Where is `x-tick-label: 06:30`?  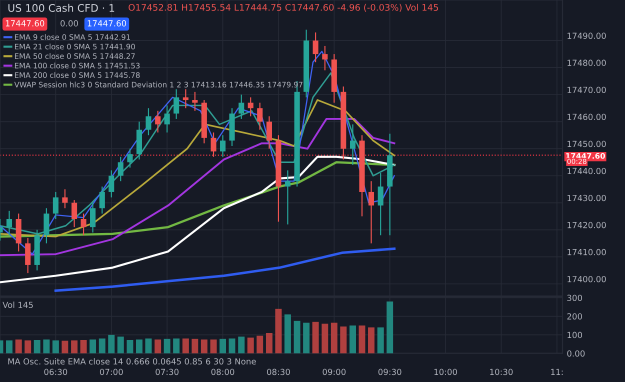
x-tick-label: 06:30 is located at coordinates (56, 372).